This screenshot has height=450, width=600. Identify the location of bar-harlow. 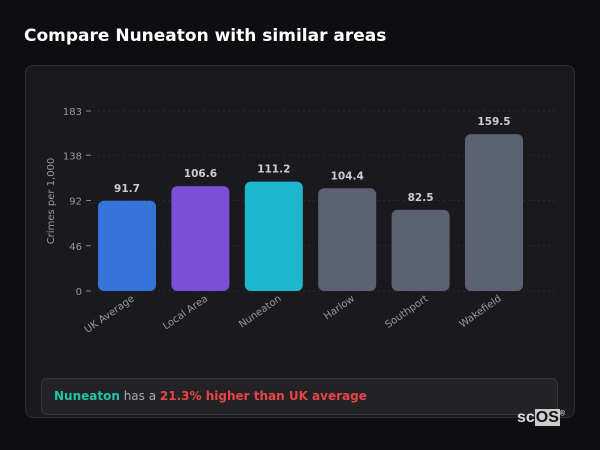
(347, 239).